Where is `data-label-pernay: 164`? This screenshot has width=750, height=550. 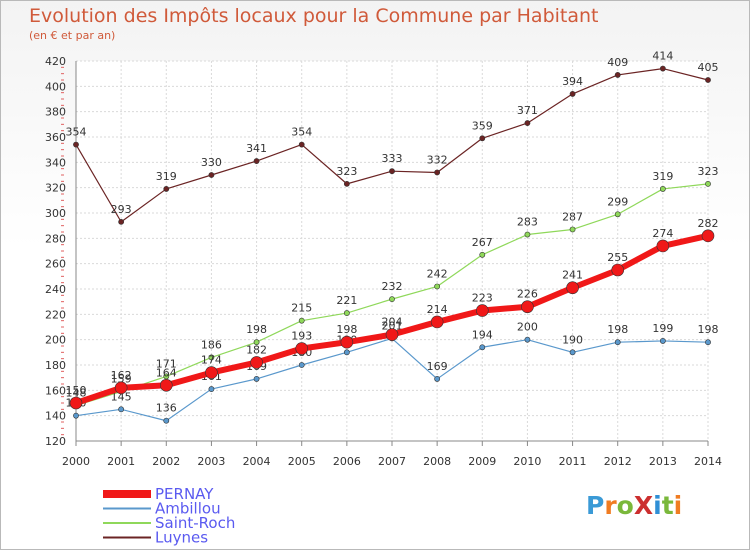
data-label-pernay: 164 is located at coordinates (166, 372).